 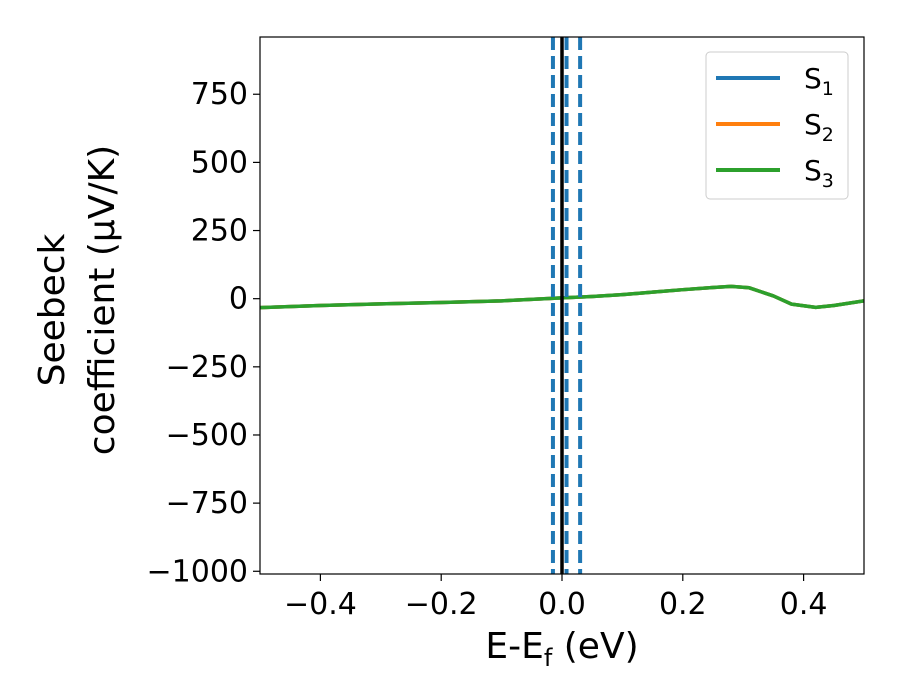 What do you see at coordinates (207, 503) in the screenshot?
I see `y-tick-label: −750` at bounding box center [207, 503].